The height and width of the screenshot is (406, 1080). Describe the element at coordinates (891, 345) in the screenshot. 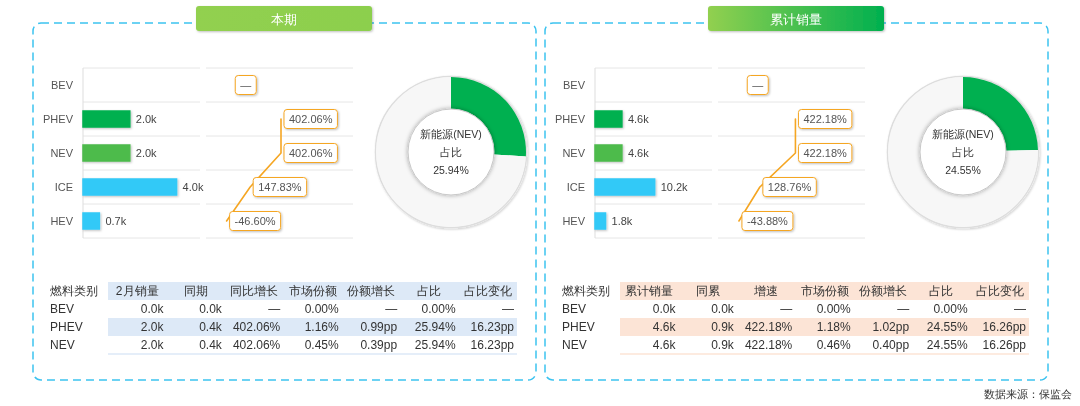

I see `text: 0.40pp` at that location.